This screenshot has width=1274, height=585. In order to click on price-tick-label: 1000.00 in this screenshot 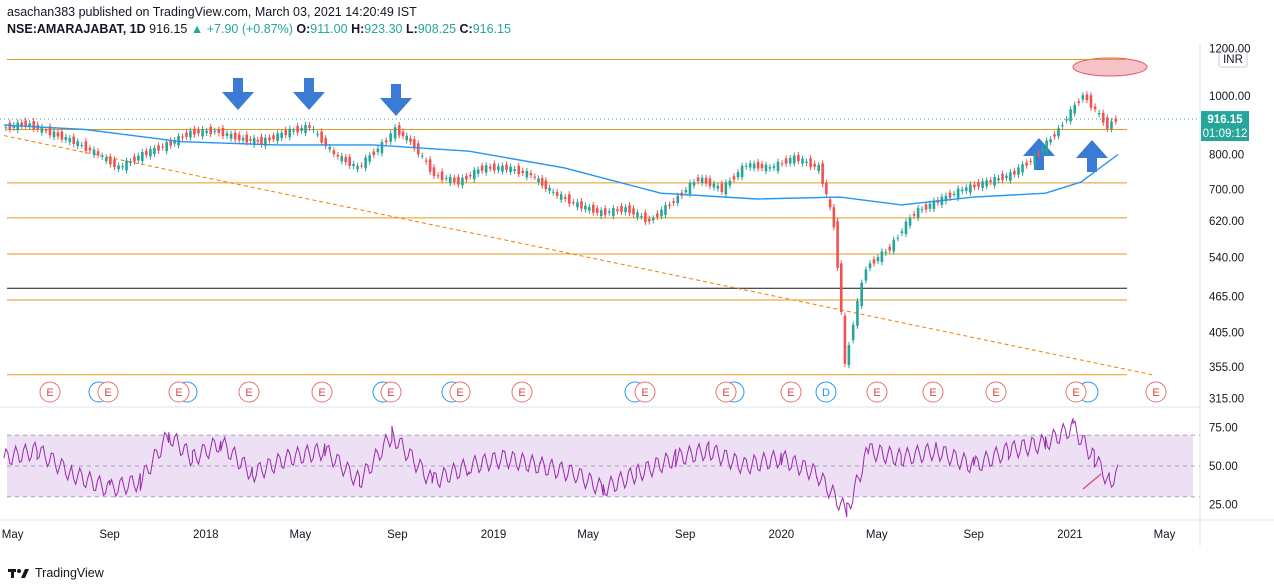, I will do `click(1230, 97)`.